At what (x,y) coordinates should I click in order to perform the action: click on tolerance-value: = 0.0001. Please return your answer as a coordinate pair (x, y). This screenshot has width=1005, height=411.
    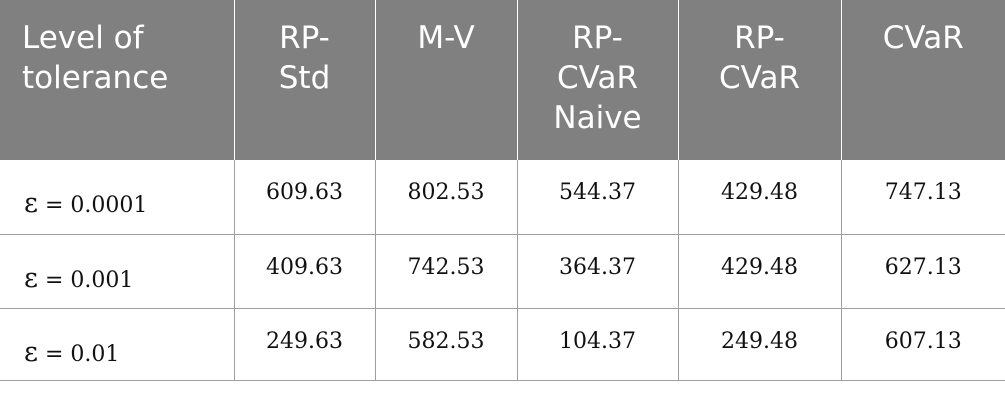
    Looking at the image, I should click on (93, 205).